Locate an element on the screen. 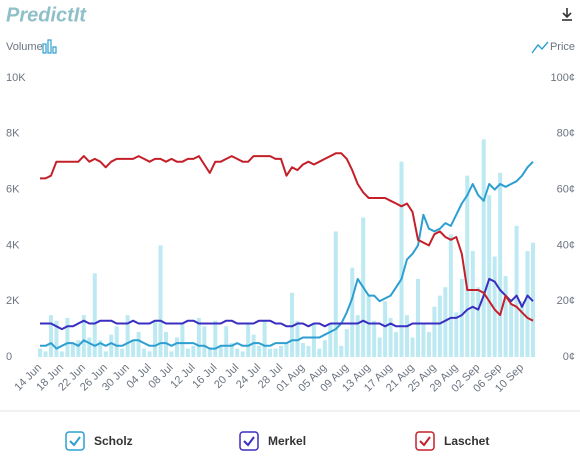 Image resolution: width=580 pixels, height=464 pixels. y-tick-label: 2K is located at coordinates (13, 301).